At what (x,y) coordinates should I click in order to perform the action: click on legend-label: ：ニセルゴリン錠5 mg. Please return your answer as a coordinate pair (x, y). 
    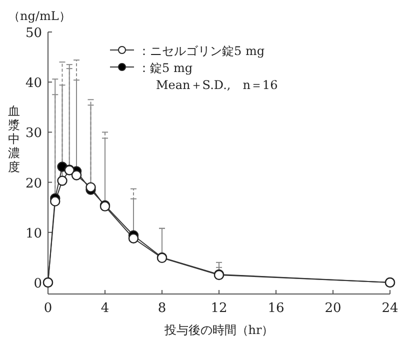
    Looking at the image, I should click on (201, 51).